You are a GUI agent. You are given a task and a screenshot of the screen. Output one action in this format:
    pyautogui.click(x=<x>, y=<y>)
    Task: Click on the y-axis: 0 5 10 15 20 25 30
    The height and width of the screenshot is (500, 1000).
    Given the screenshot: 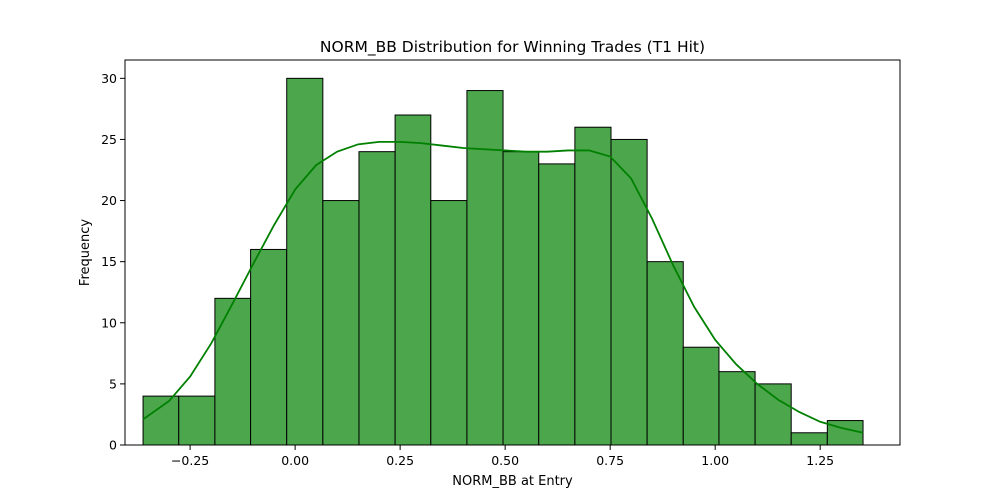 What is the action you would take?
    pyautogui.click(x=113, y=262)
    